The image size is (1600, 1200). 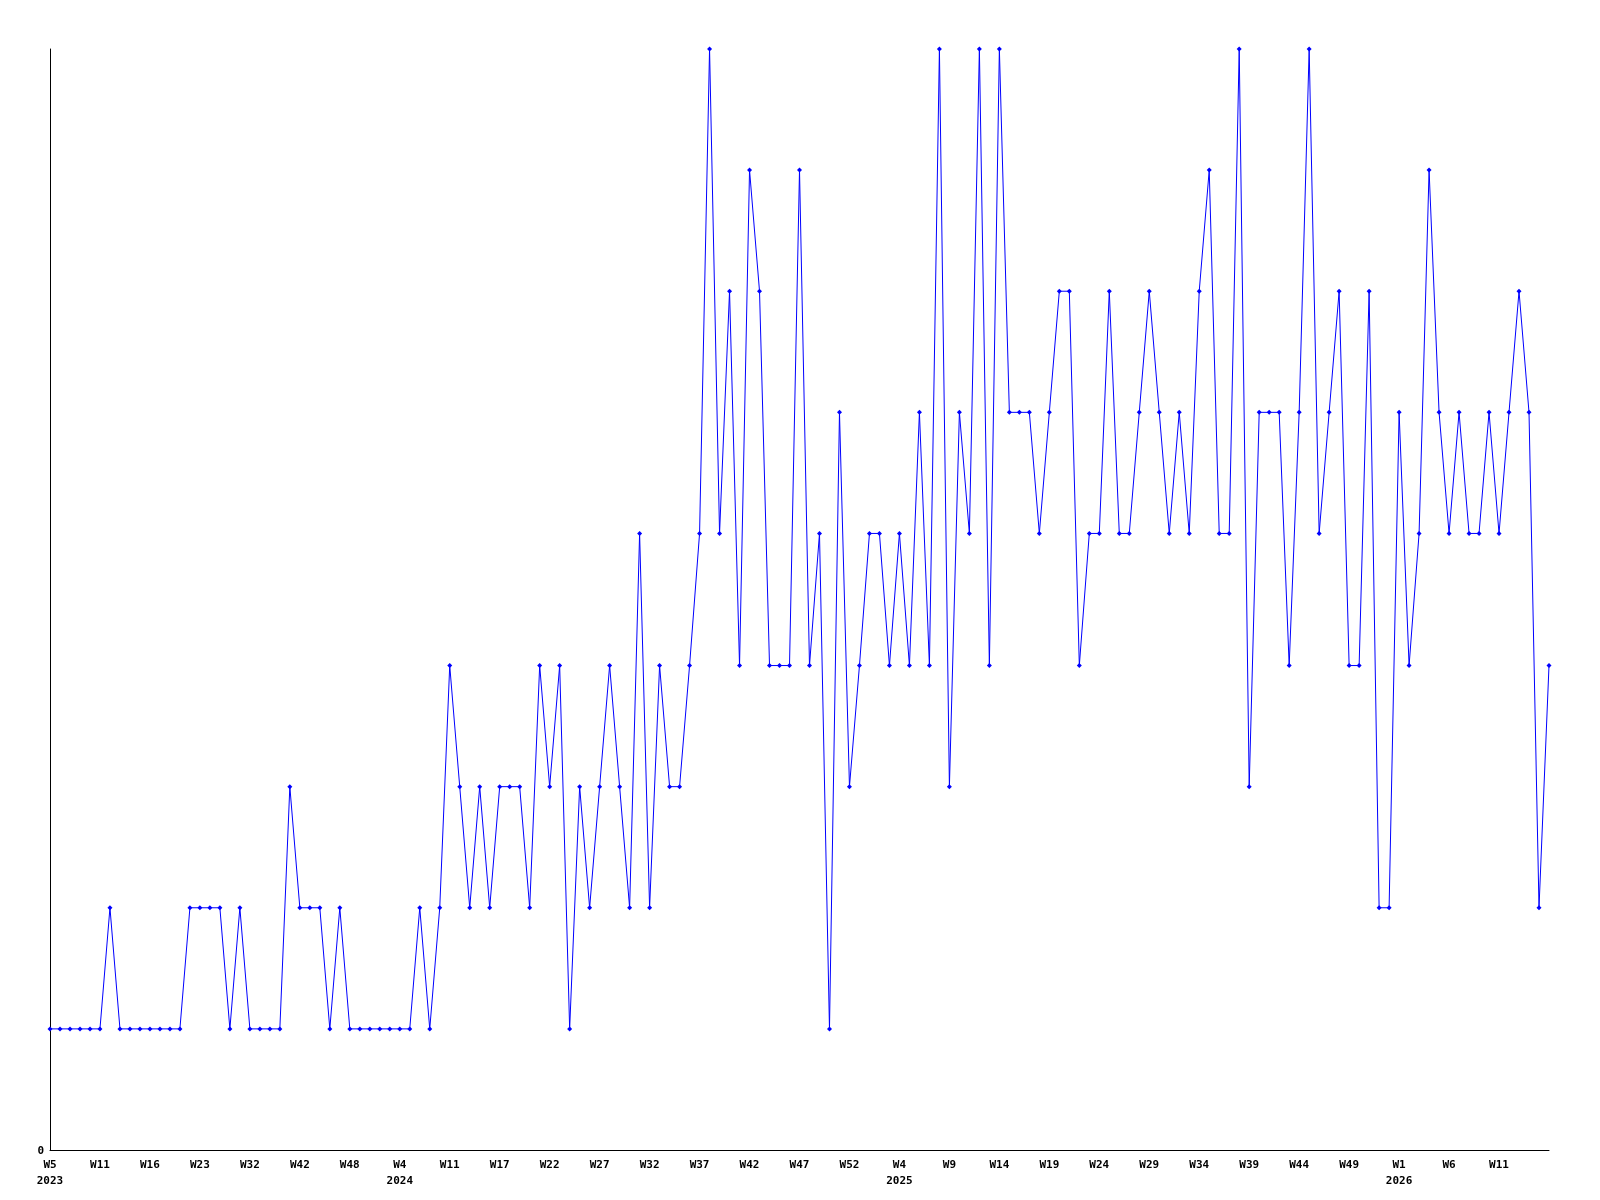 I want to click on x-tick-label: W4 2025, so click(x=899, y=1172).